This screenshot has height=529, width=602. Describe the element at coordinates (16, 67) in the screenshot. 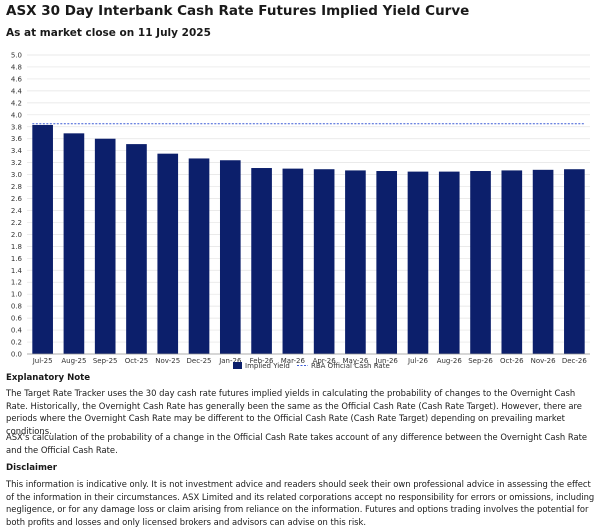

I see `y-tick-label: 4.8` at that location.